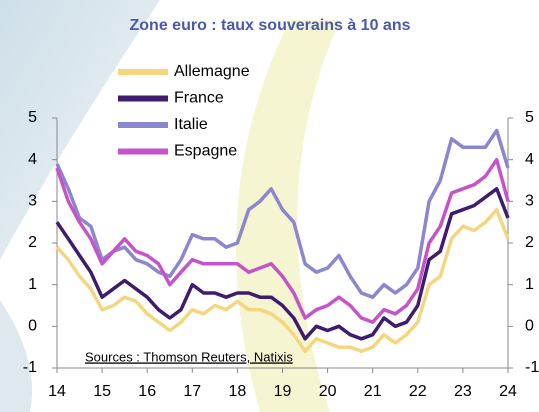 Image resolution: width=539 pixels, height=412 pixels. Describe the element at coordinates (32, 284) in the screenshot. I see `y-tick-label: 1` at that location.